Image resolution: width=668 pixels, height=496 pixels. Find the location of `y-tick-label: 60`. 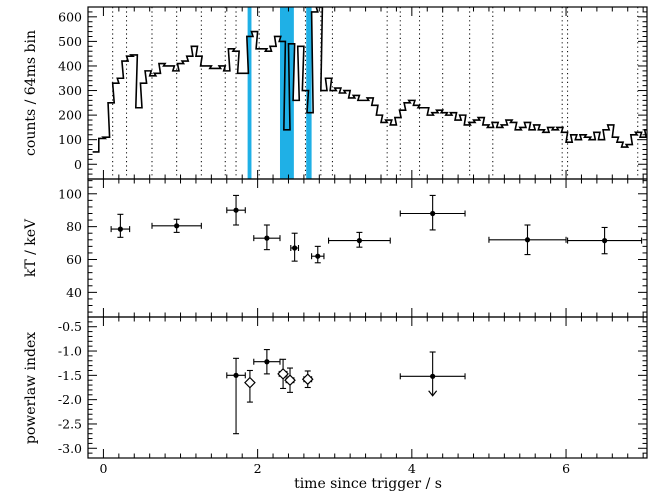

y-tick-label: 60 is located at coordinates (74, 259).